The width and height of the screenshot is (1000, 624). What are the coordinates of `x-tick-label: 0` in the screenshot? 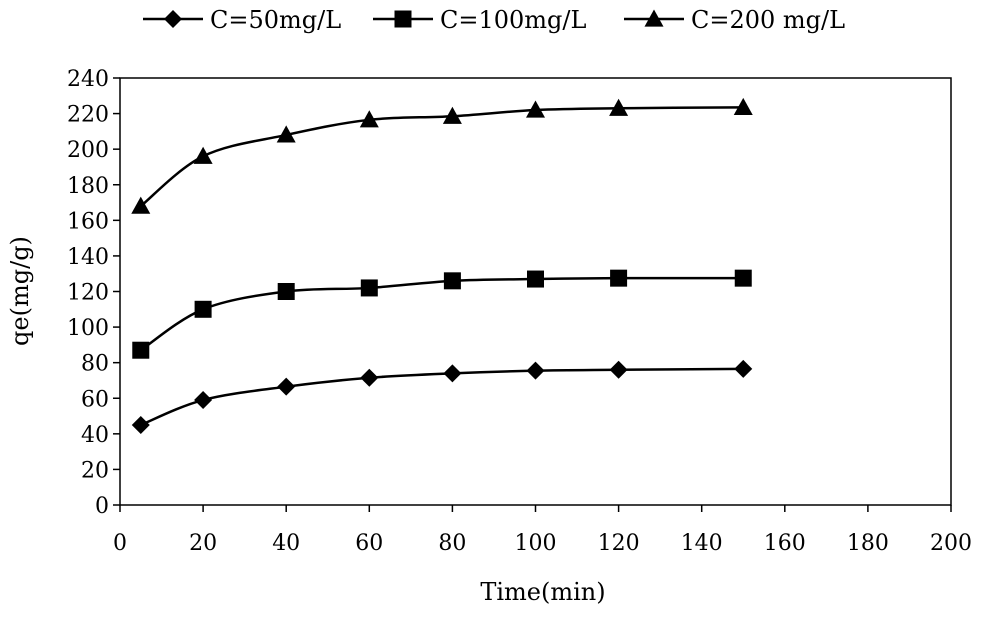 It's located at (120, 543).